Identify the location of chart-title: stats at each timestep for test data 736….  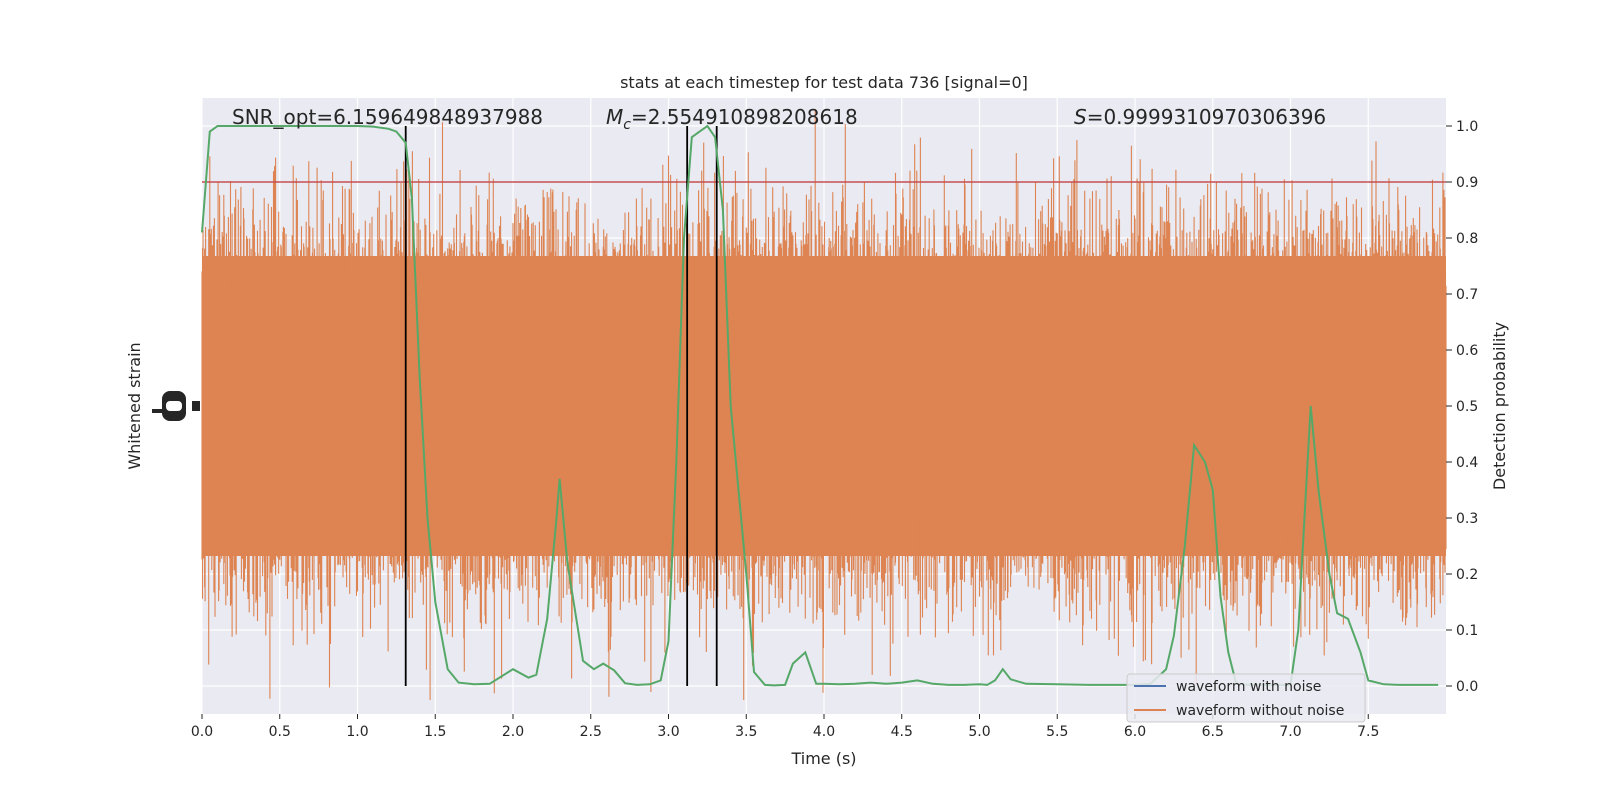
(824, 82).